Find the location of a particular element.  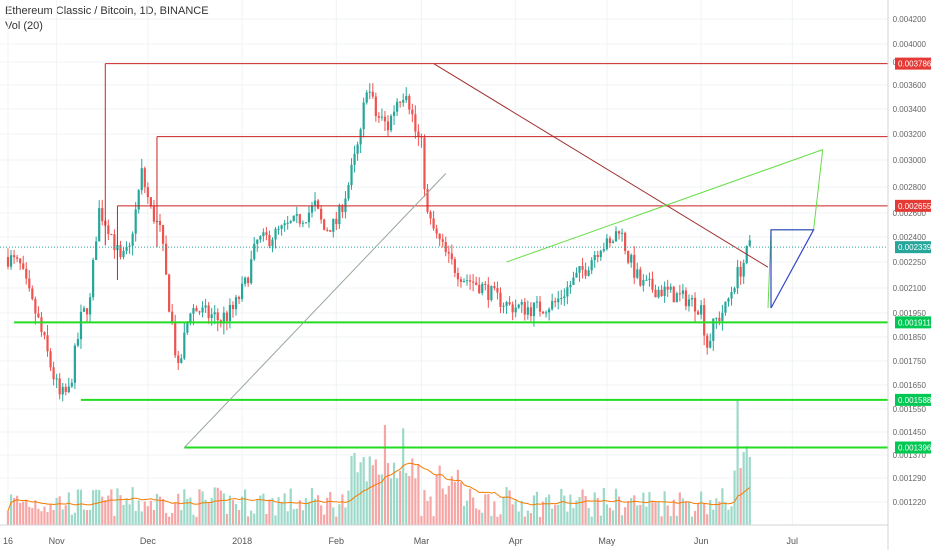

y-tick-label: 0.001750 is located at coordinates (910, 361).